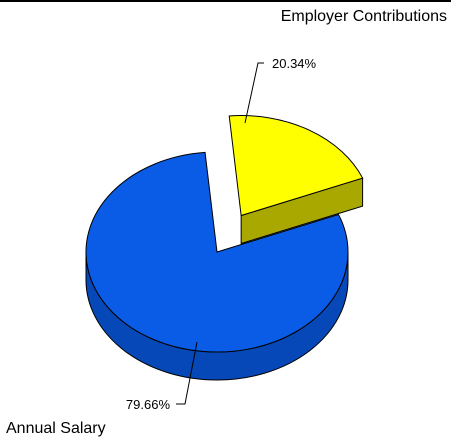 This screenshot has height=442, width=451. Describe the element at coordinates (225, 1) in the screenshot. I see `top-rule` at that location.